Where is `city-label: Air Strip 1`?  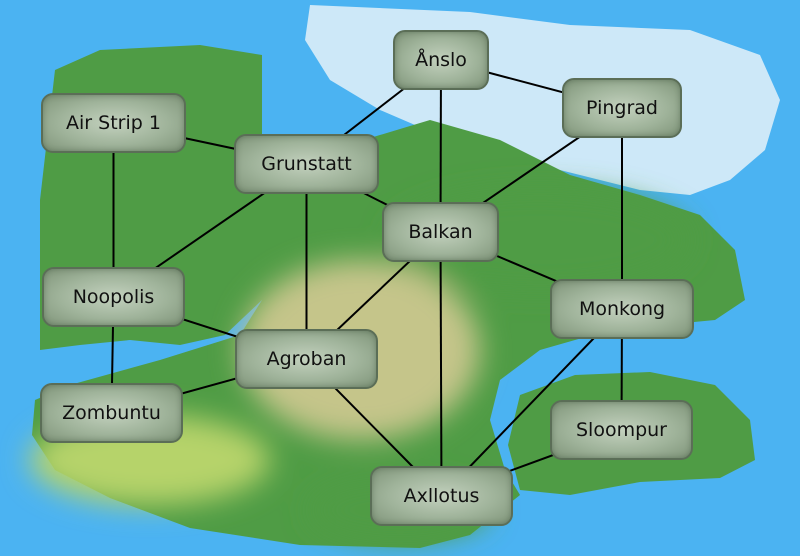
city-label: Air Strip 1 is located at coordinates (113, 123).